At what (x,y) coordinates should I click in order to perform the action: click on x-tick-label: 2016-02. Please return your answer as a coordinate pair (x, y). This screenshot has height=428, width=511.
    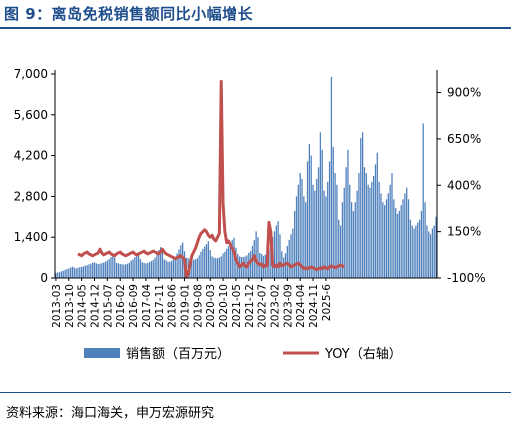
    Looking at the image, I should click on (121, 306).